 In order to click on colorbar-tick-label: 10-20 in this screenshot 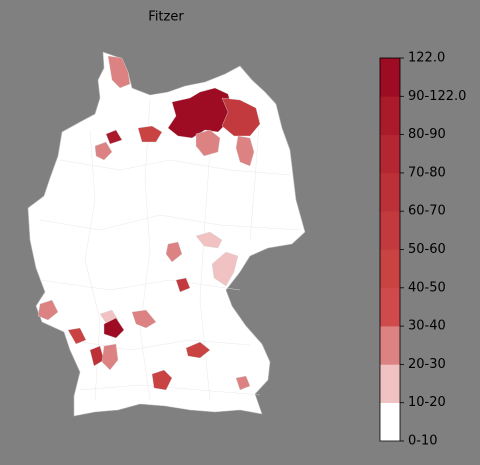, I will do `click(427, 402)`.